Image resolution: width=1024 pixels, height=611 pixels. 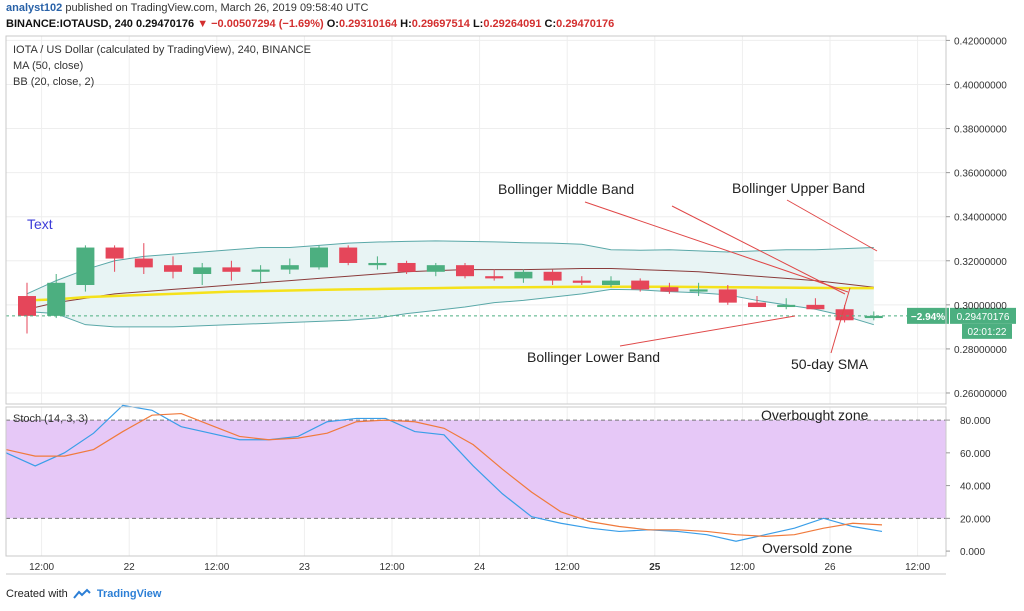 What do you see at coordinates (40, 224) in the screenshot?
I see `annotation-text: Text` at bounding box center [40, 224].